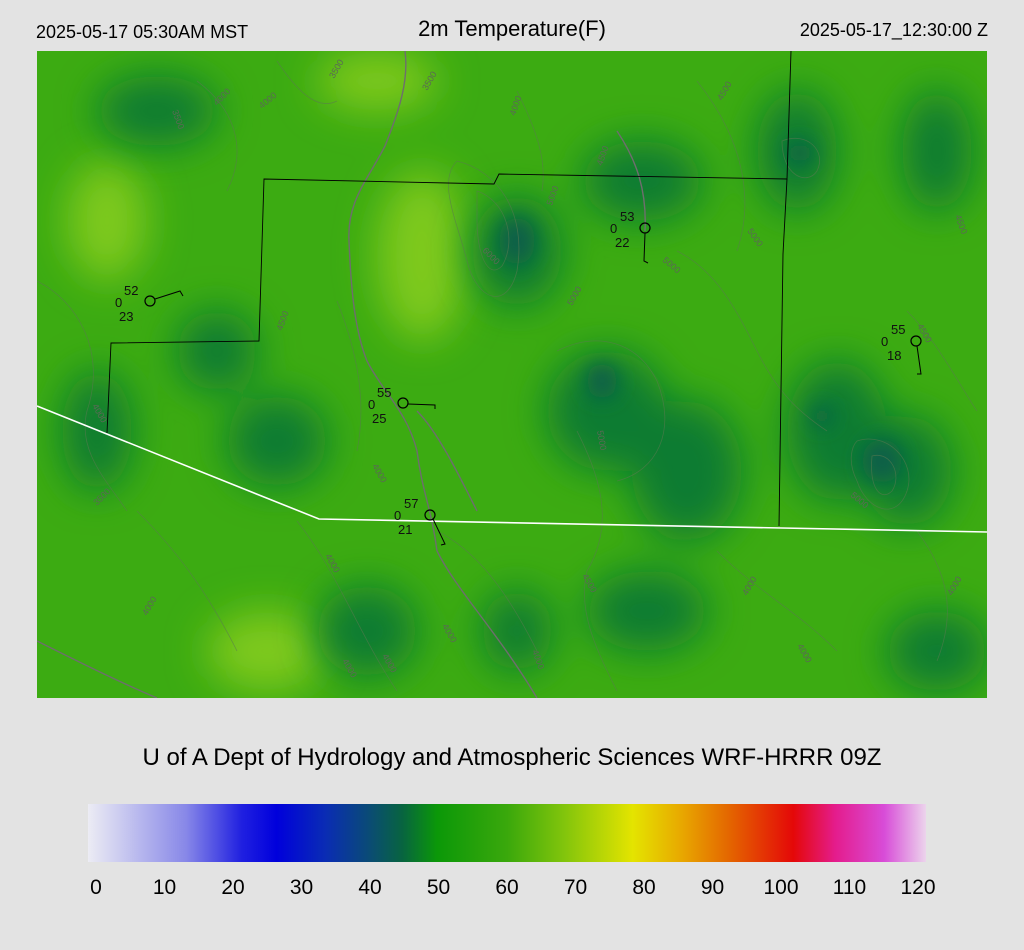 This screenshot has height=950, width=1024. I want to click on colorbar-tick-label: 20, so click(233, 887).